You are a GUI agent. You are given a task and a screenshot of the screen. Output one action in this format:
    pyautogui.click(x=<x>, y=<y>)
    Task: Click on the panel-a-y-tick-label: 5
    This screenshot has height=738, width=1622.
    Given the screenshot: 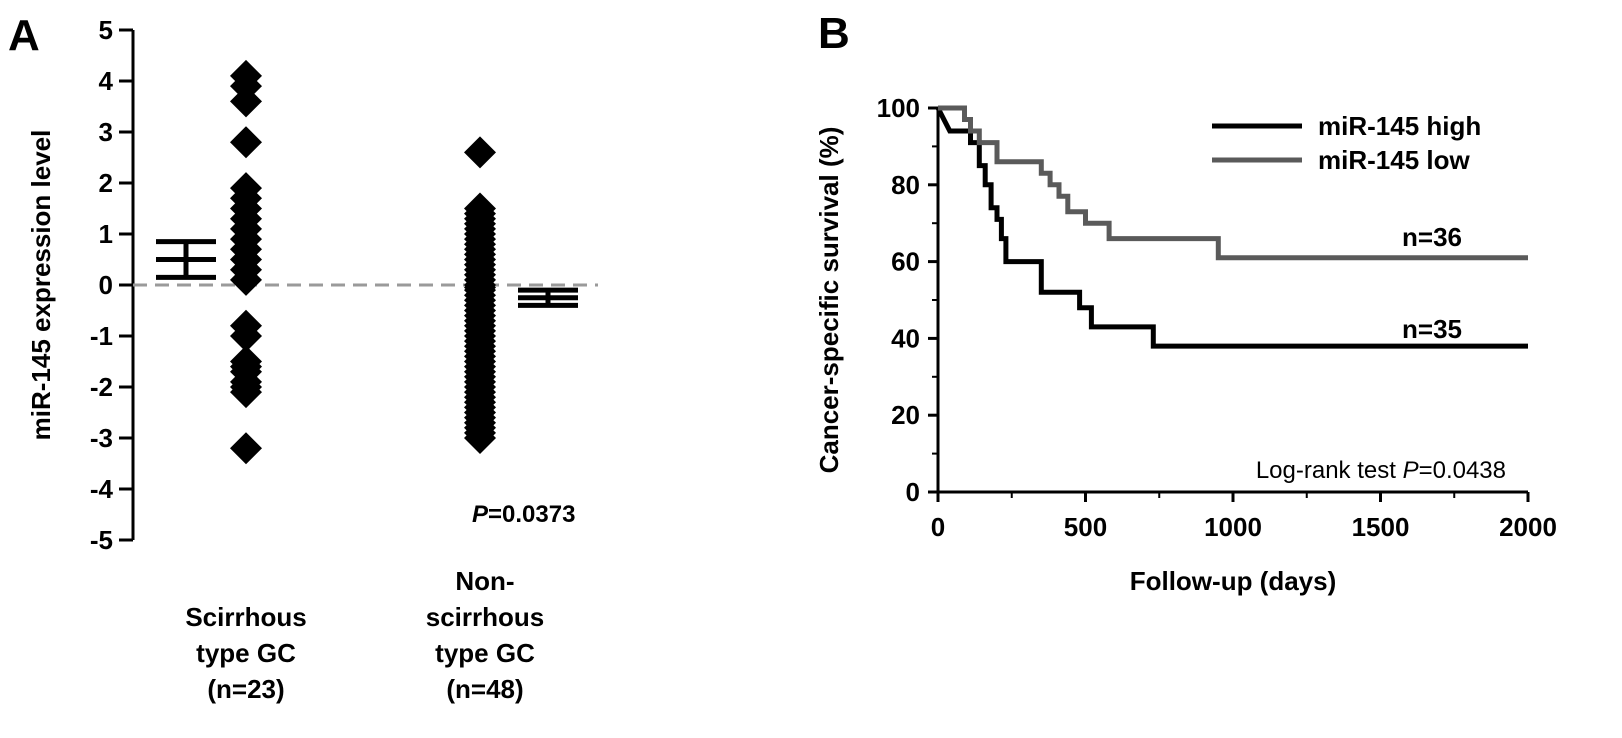 What is the action you would take?
    pyautogui.click(x=106, y=30)
    